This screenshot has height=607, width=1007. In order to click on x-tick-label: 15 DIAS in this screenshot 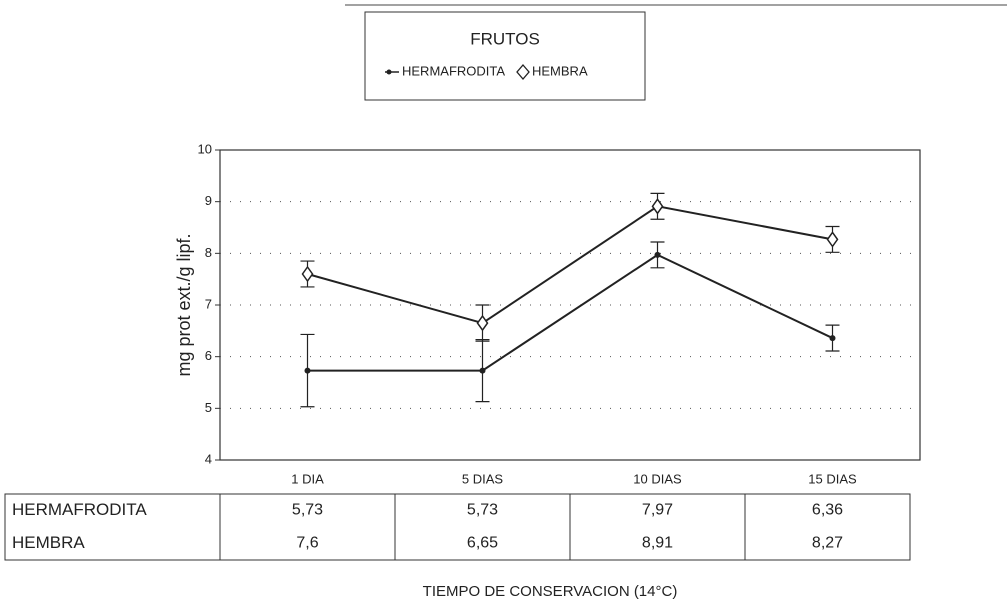, I will do `click(832, 478)`.